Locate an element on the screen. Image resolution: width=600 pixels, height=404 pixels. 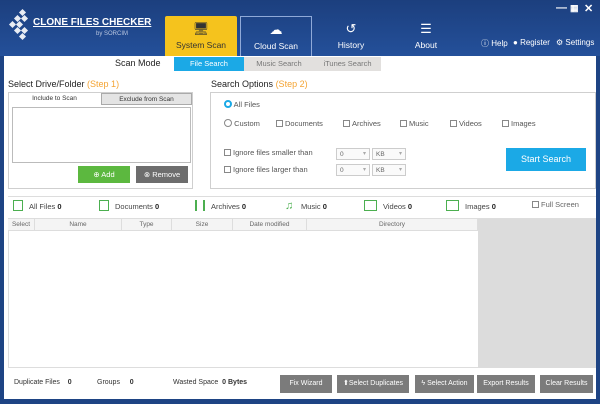
custom-radio: Custom is located at coordinates (242, 123).